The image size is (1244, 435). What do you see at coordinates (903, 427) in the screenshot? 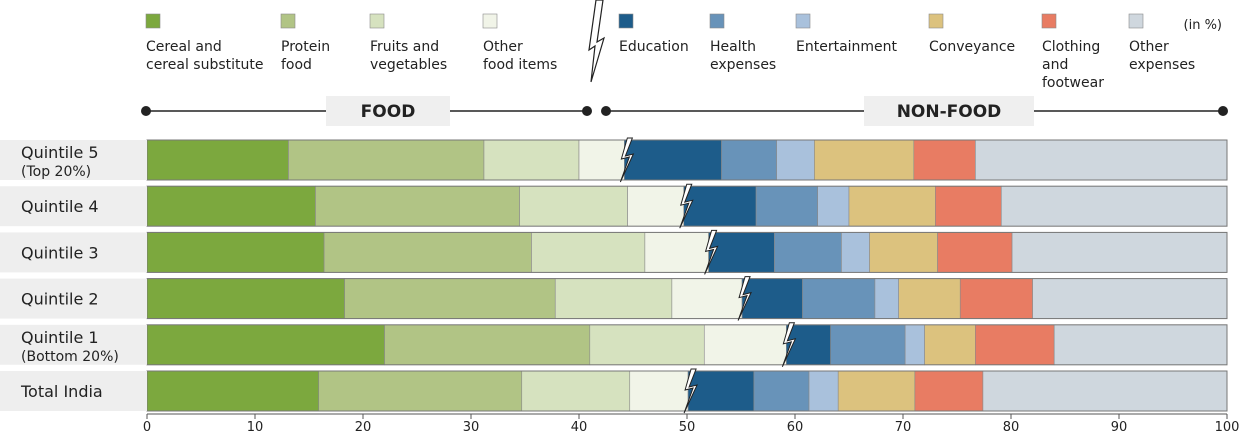
I see `x-tick-label: 70` at bounding box center [903, 427].